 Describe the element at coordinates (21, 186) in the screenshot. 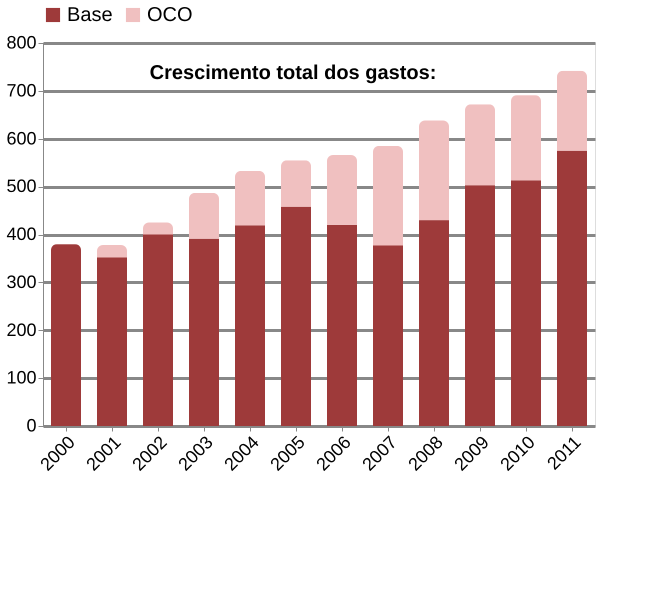

I see `y-tick-label: 500` at that location.